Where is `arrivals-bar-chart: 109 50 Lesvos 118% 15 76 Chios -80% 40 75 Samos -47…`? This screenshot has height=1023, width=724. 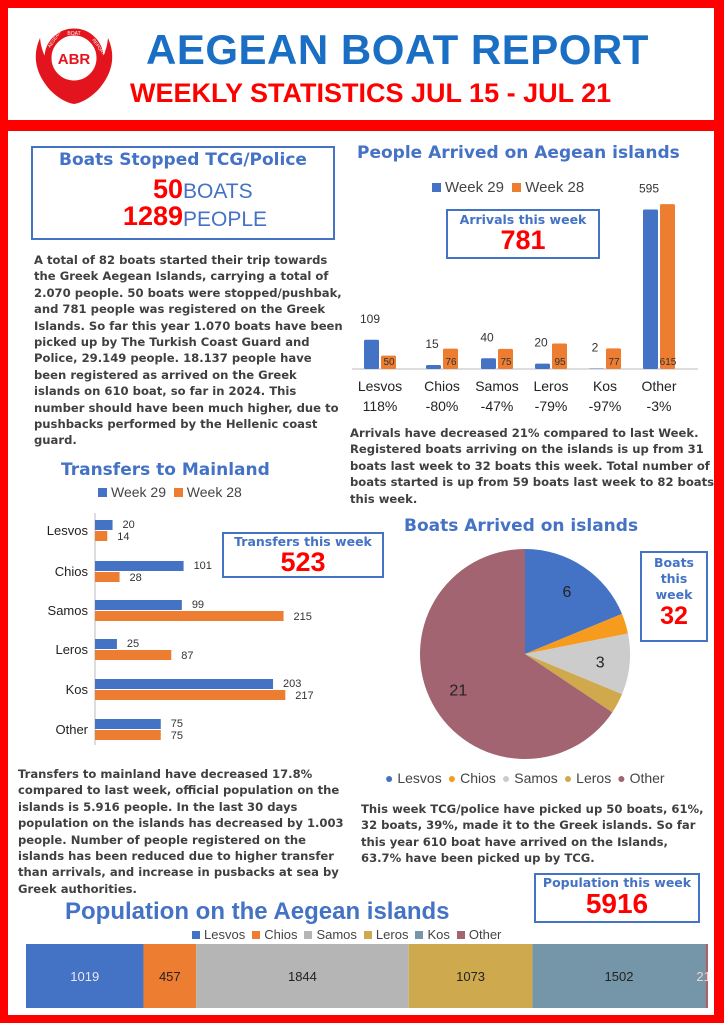 arrivals-bar-chart: 109 50 Lesvos 118% 15 76 Chios -80% 40 75 Samos -47… is located at coordinates (525, 298).